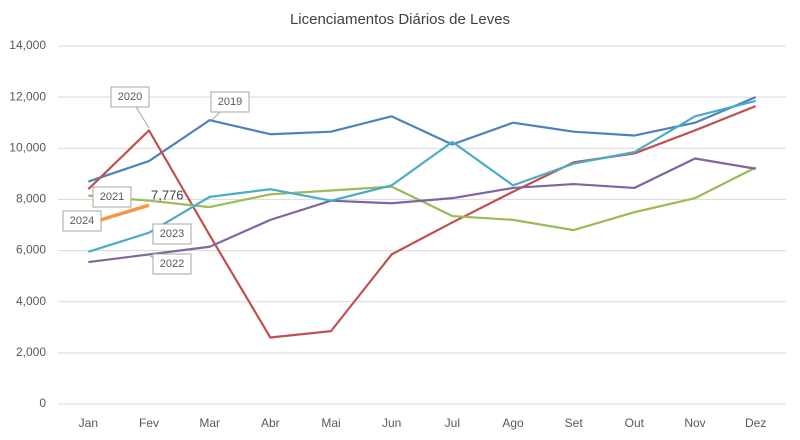 This screenshot has width=800, height=440. I want to click on x-tick-label: Out, so click(635, 423).